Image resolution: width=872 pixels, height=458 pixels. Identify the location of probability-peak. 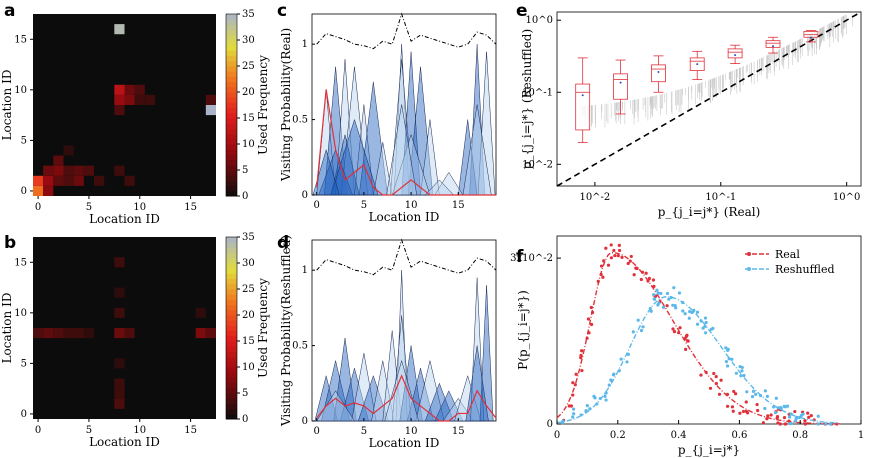
(326, 172).